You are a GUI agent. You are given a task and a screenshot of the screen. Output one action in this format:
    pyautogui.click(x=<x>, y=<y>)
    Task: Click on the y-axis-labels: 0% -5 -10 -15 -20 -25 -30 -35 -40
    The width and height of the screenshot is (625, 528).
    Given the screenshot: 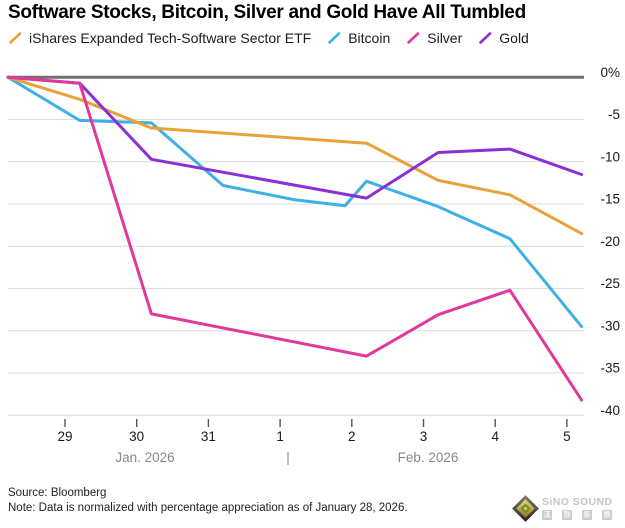 What is the action you would take?
    pyautogui.click(x=610, y=241)
    